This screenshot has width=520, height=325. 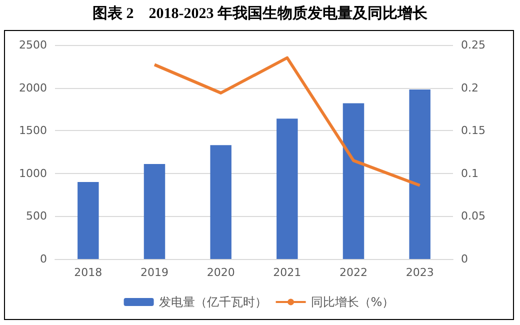 What do you see at coordinates (154, 272) in the screenshot?
I see `x-tick-label: 2019` at bounding box center [154, 272].